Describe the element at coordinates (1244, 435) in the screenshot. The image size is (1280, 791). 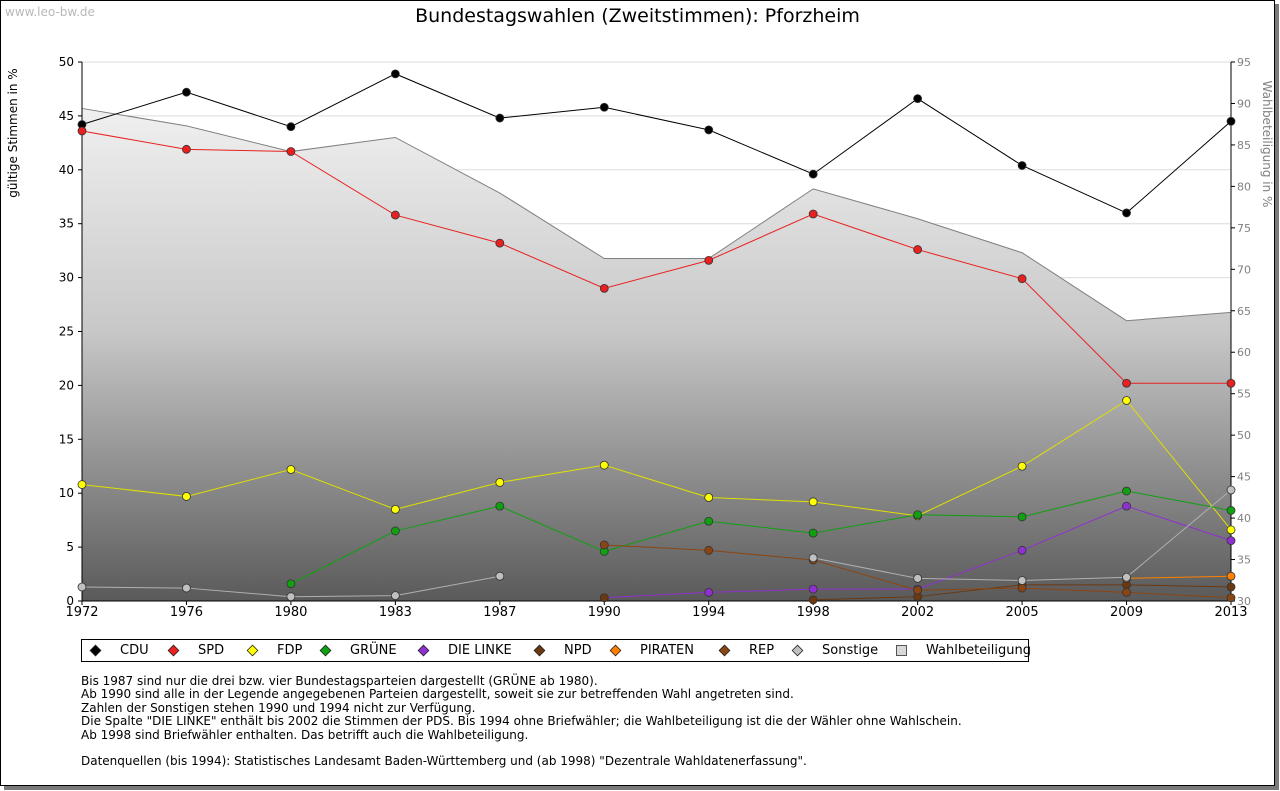
I see `y2-tick-label: 50` at that location.